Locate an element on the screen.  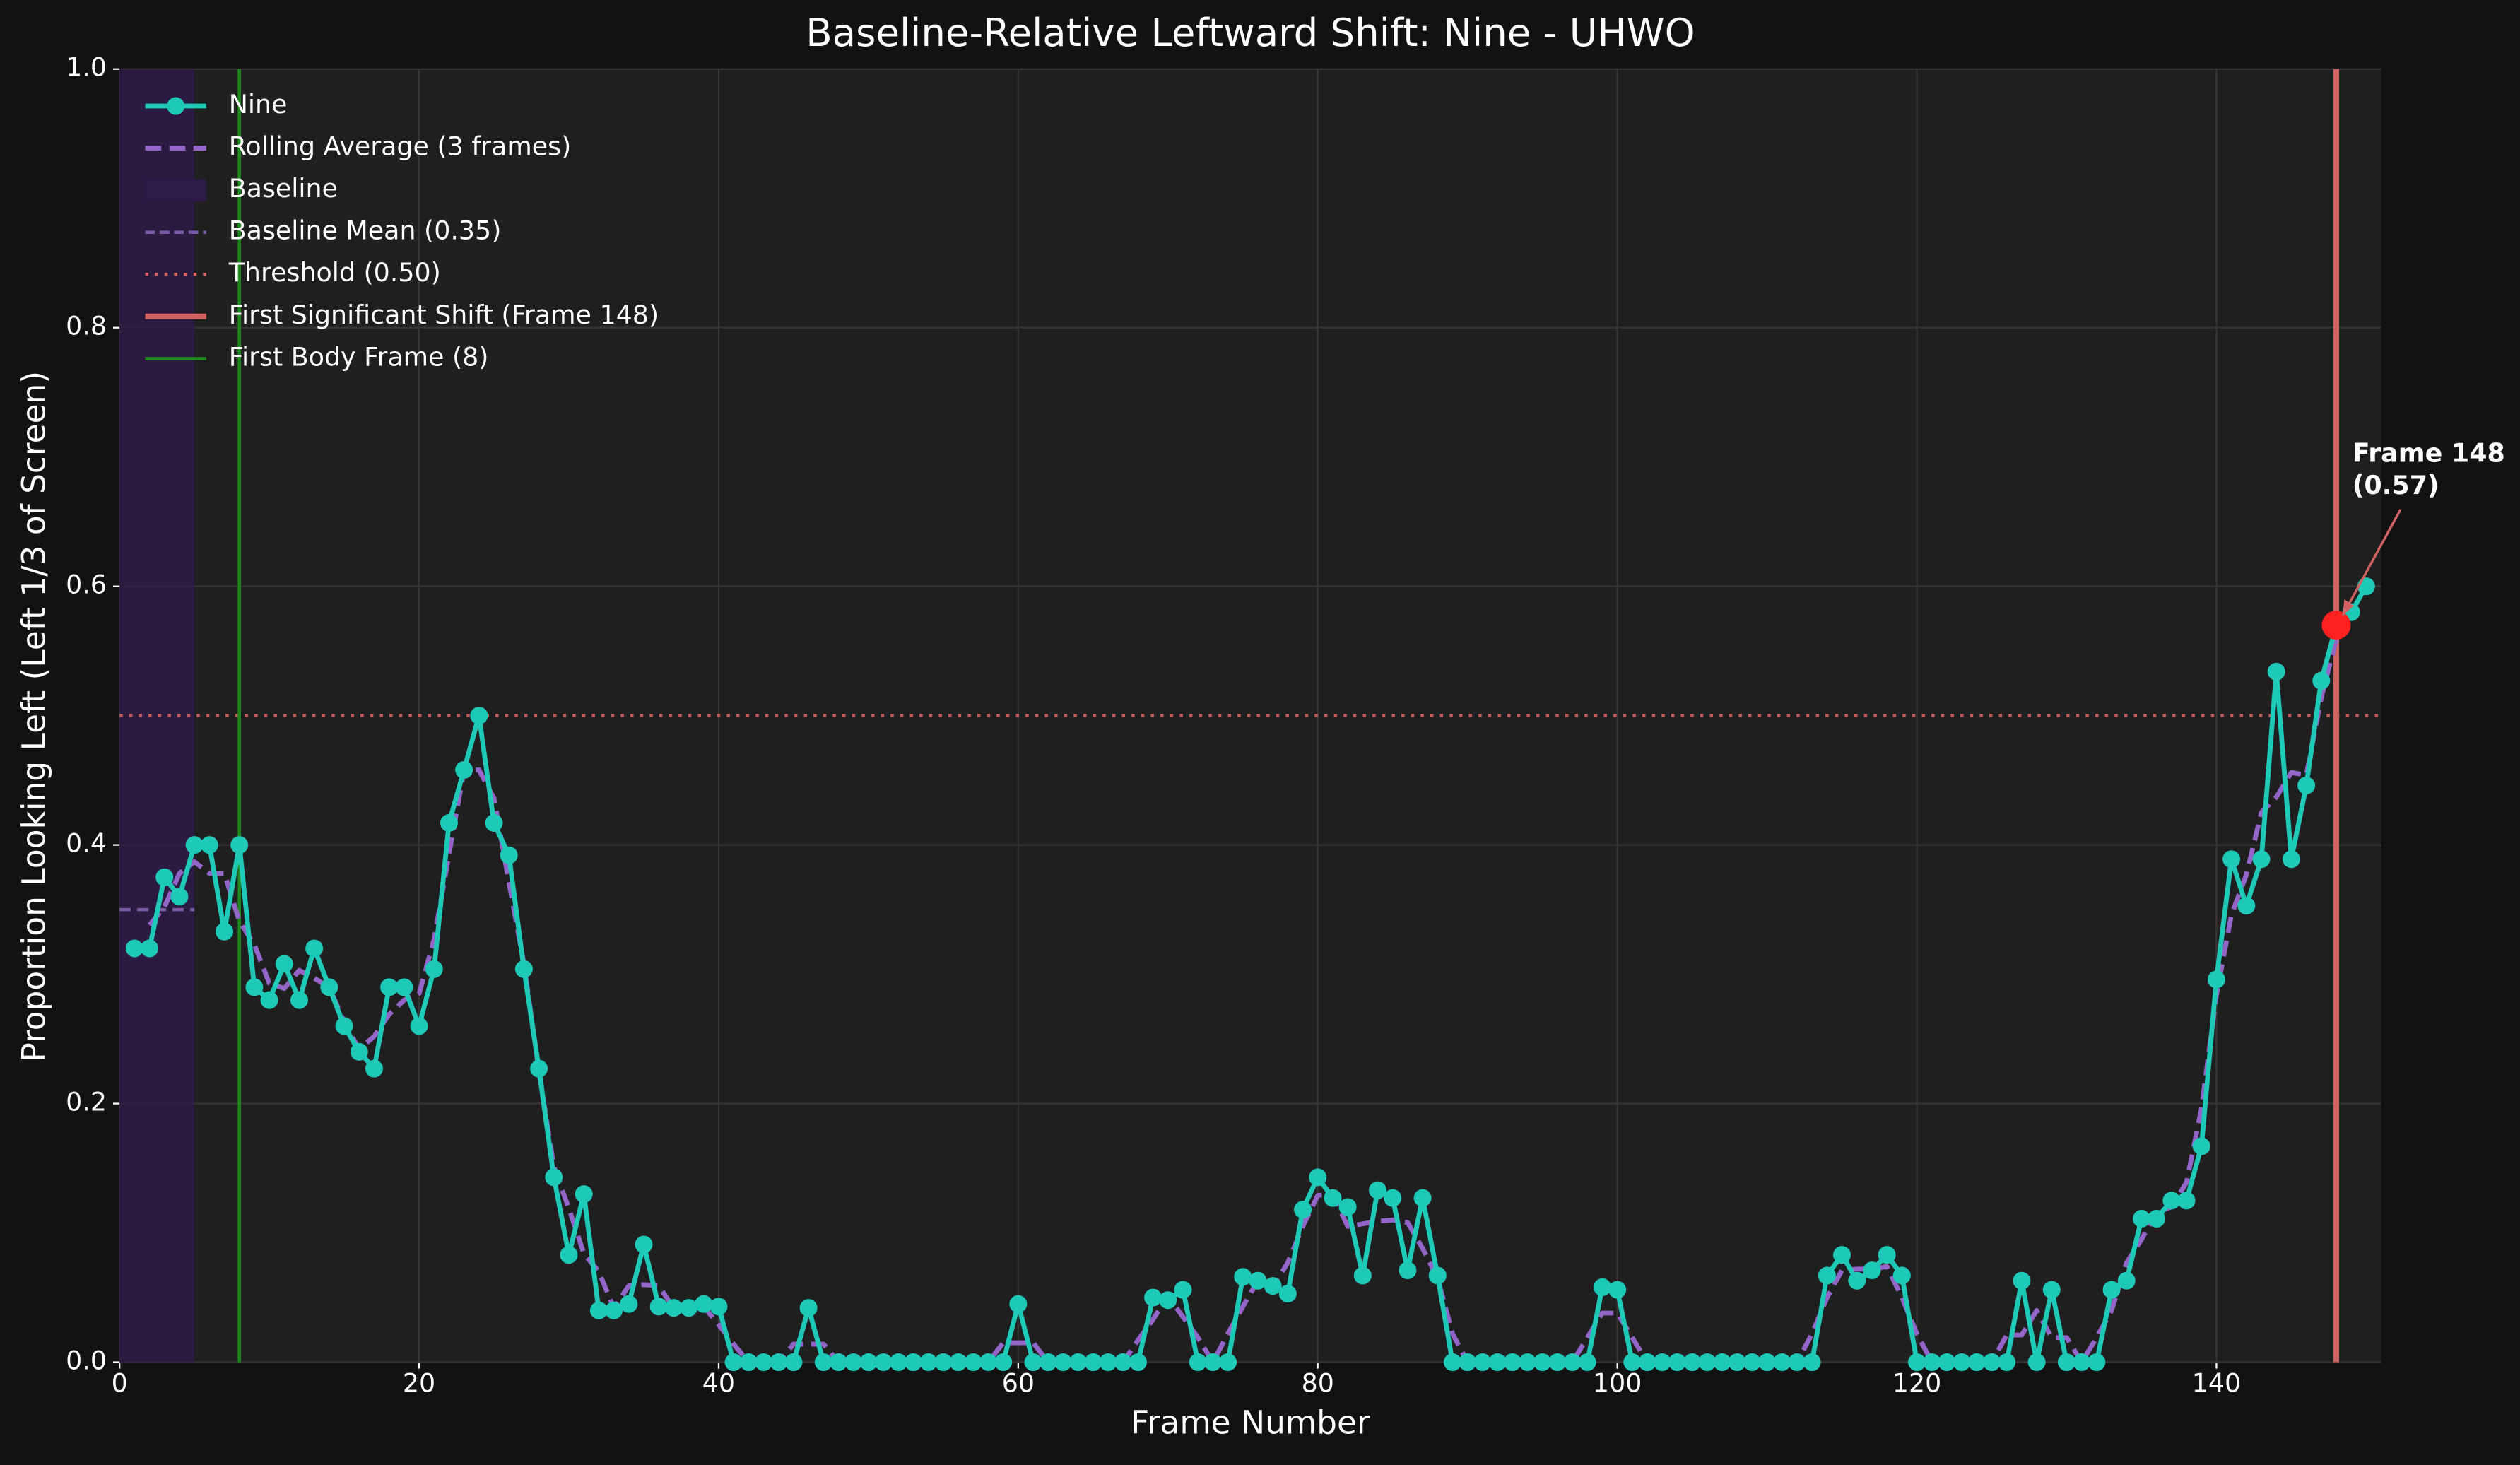
y-tick-label: 0.0 is located at coordinates (87, 1361).